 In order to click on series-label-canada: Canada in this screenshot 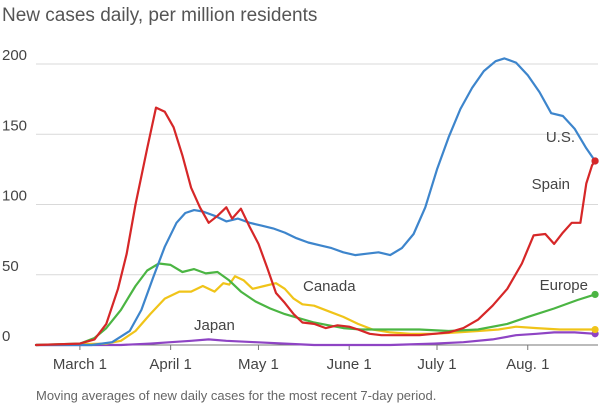, I will do `click(329, 286)`.